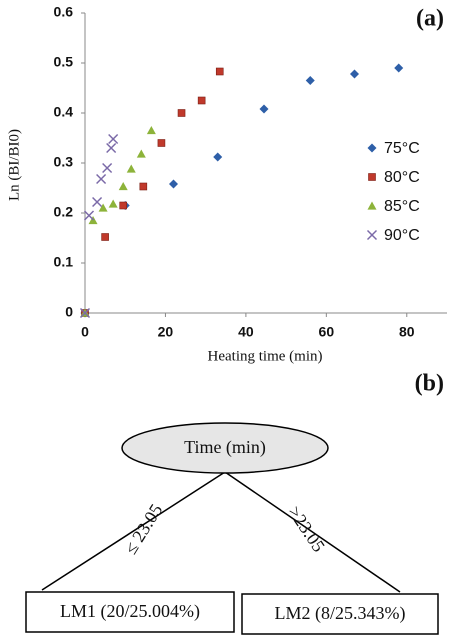 The image size is (450, 640). What do you see at coordinates (69, 312) in the screenshot?
I see `y-tick-label: 0` at bounding box center [69, 312].